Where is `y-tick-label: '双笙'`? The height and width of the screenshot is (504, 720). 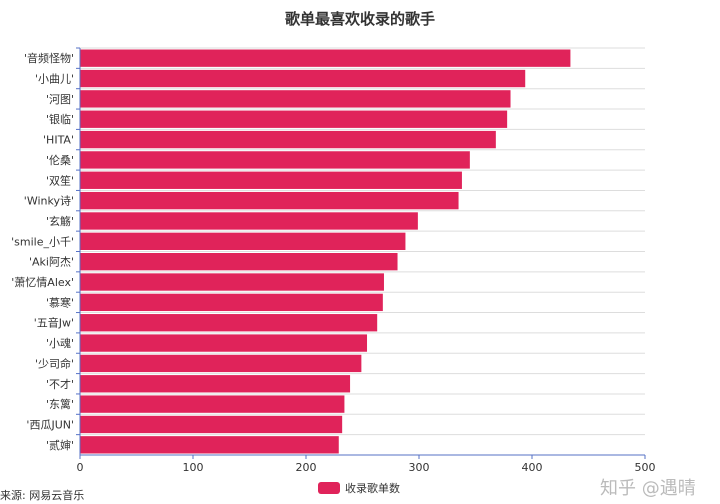
y-tick-label: '双笙' is located at coordinates (60, 180).